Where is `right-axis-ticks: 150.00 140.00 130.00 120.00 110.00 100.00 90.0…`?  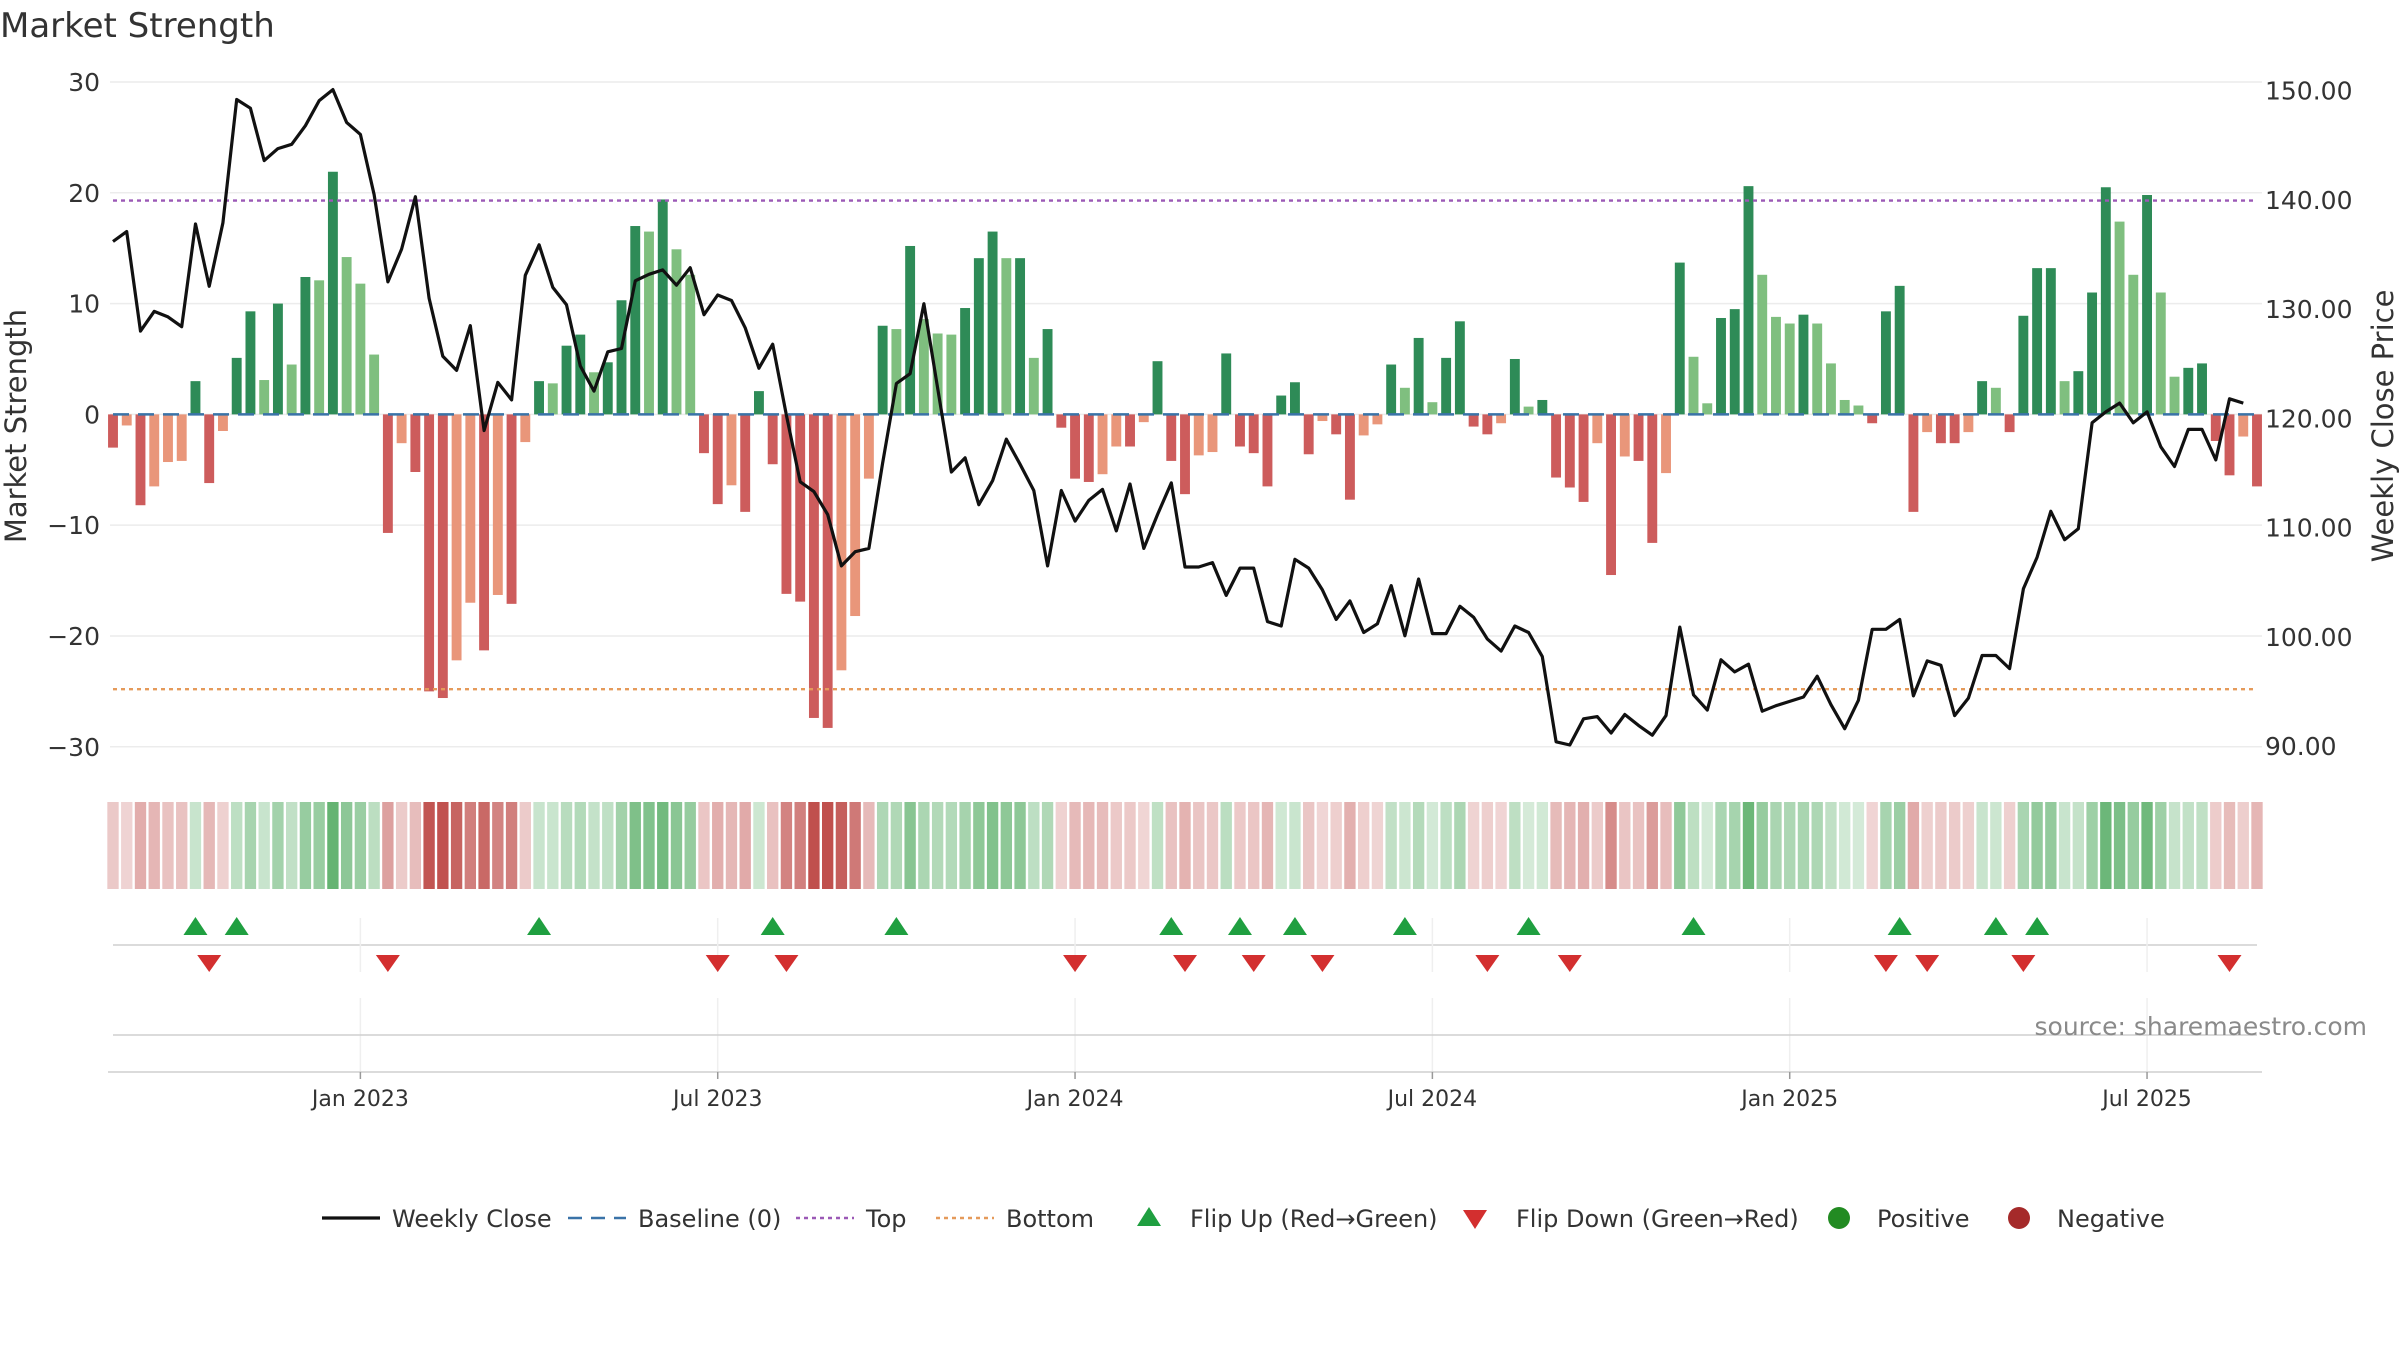 right-axis-ticks: 150.00 140.00 130.00 120.00 110.00 100.00 90.0… is located at coordinates (2308, 419).